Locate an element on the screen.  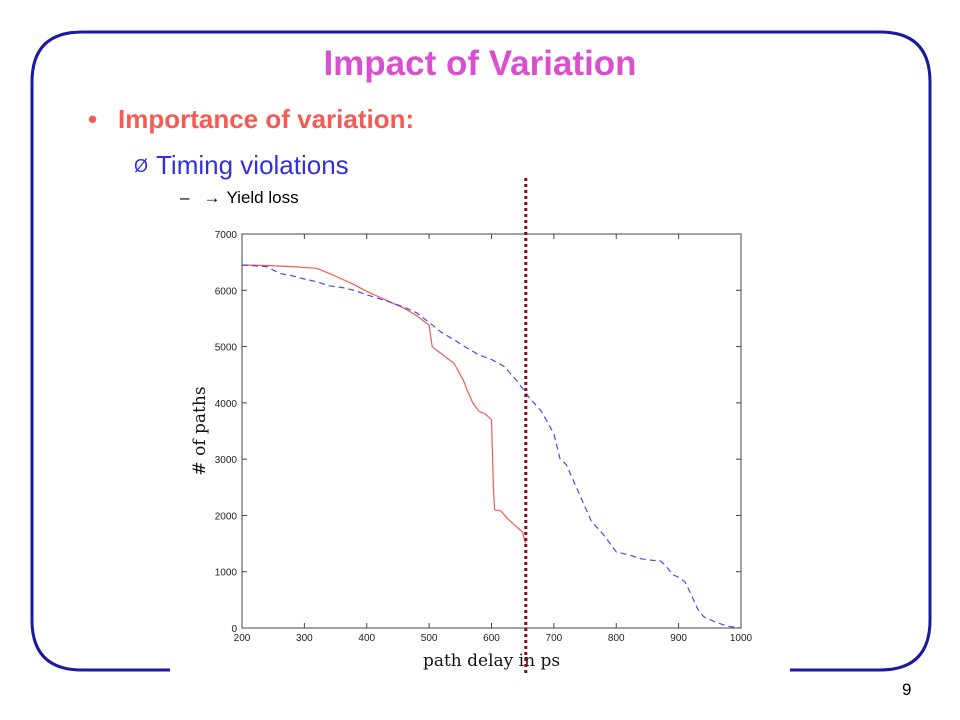
y-tick-label: 4000 is located at coordinates (226, 404).